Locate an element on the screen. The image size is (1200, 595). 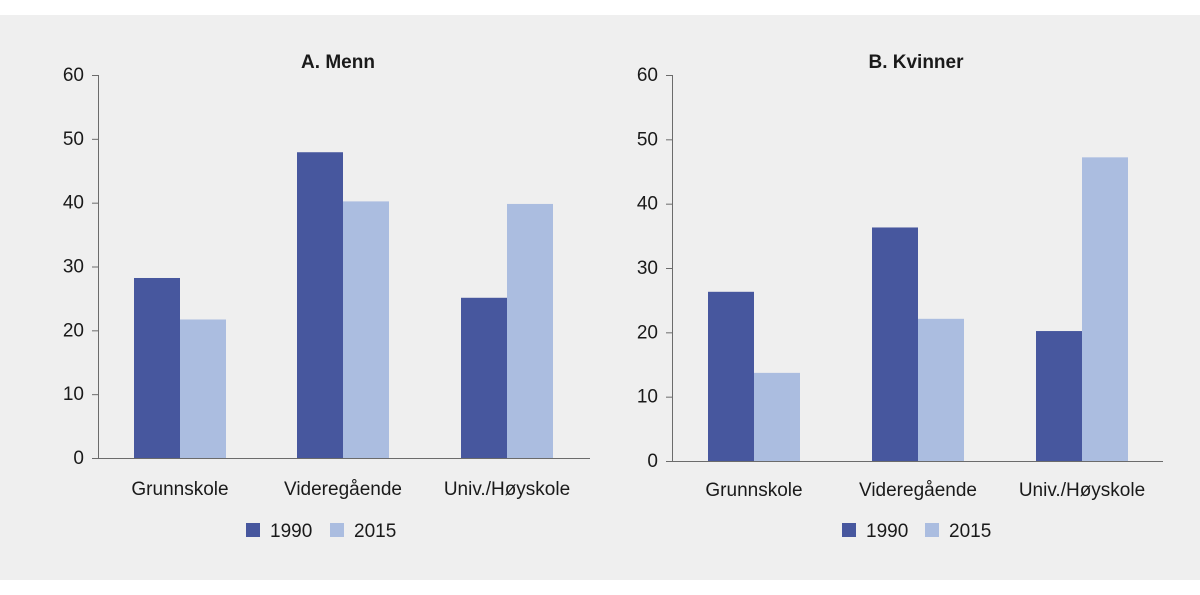
panel-title: A. Menn is located at coordinates (338, 62).